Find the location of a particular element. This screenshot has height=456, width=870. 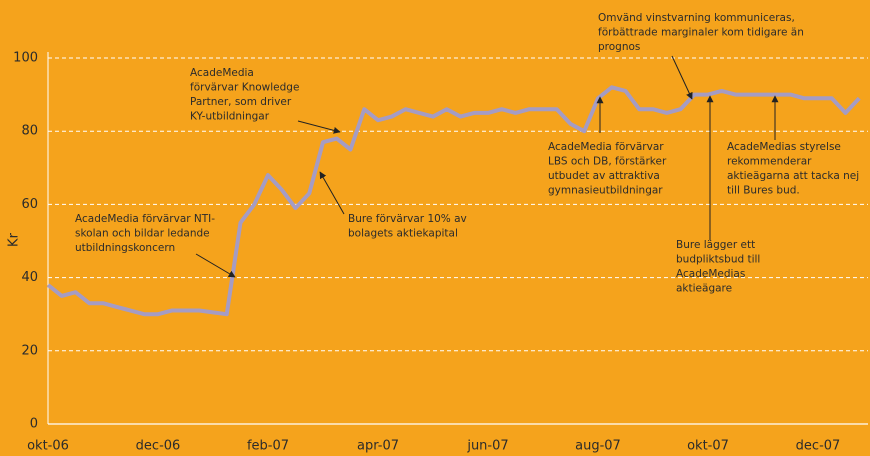

annotation: aktieägarna att tacka nej is located at coordinates (793, 176).